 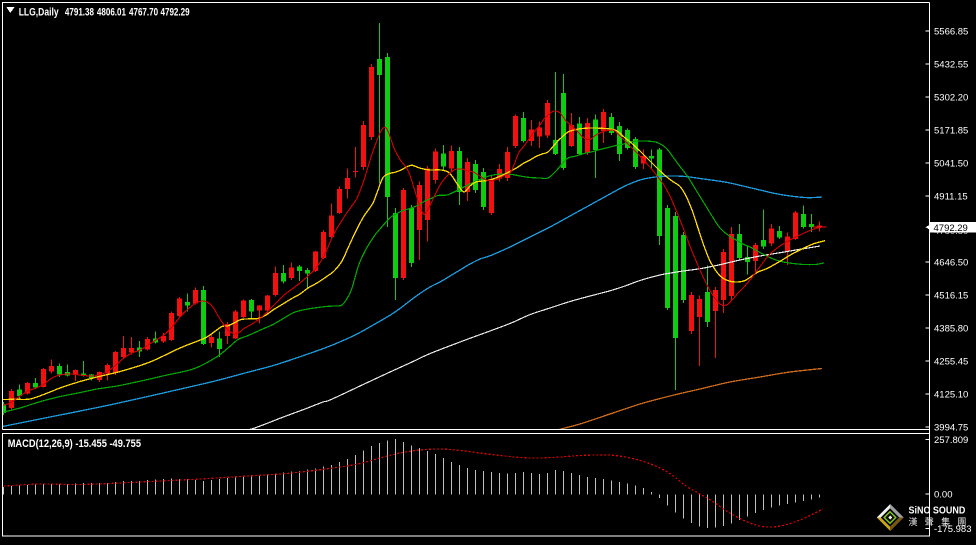 What do you see at coordinates (951, 131) in the screenshot?
I see `svg-text: 5171.85` at bounding box center [951, 131].